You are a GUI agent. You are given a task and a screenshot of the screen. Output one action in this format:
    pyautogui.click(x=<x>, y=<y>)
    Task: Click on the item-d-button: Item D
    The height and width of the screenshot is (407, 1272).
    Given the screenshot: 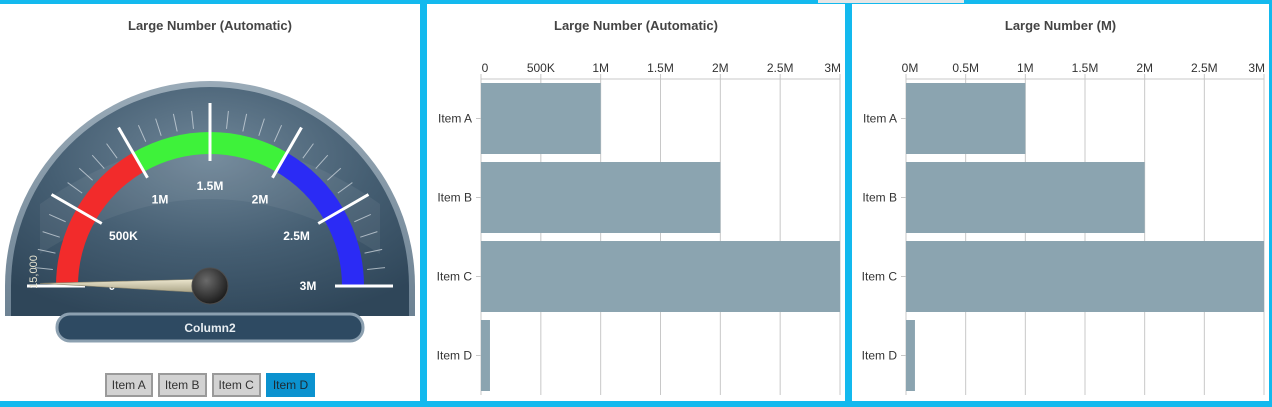 What is the action you would take?
    pyautogui.click(x=290, y=385)
    